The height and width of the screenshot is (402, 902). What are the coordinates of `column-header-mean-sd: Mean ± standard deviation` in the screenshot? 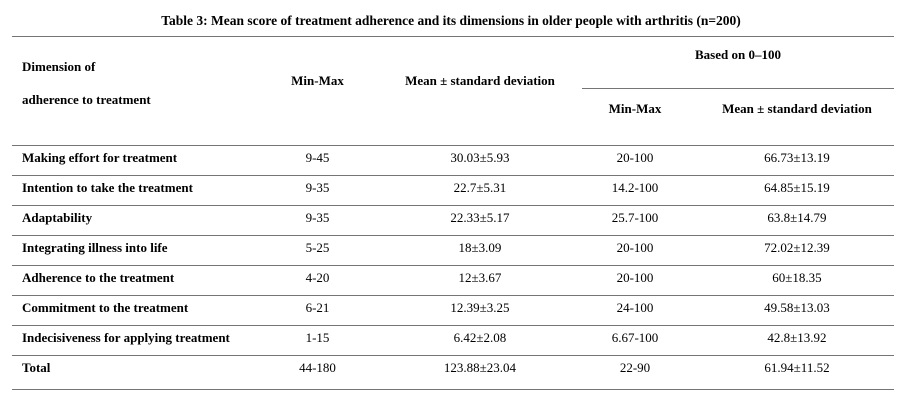 It's located at (480, 80).